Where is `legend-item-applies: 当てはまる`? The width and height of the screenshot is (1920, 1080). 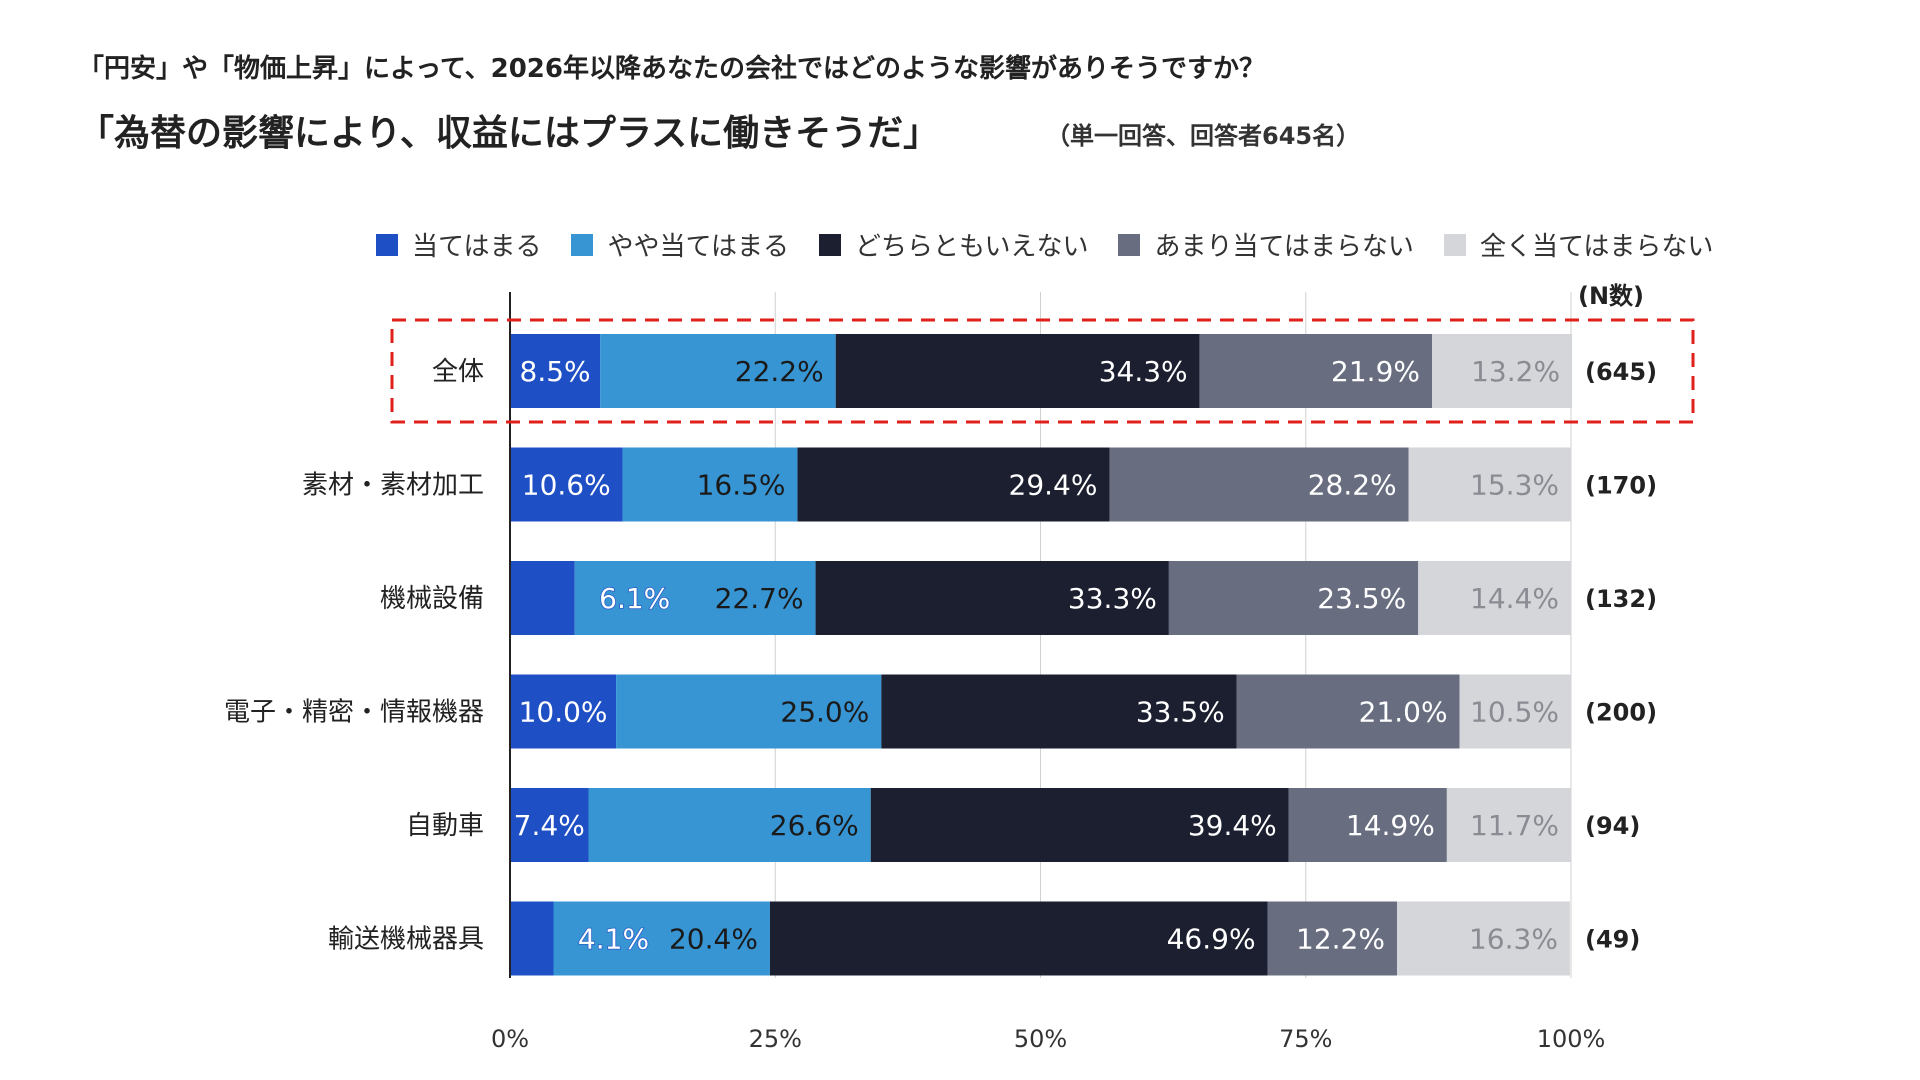 legend-item-applies: 当てはまる is located at coordinates (458, 244).